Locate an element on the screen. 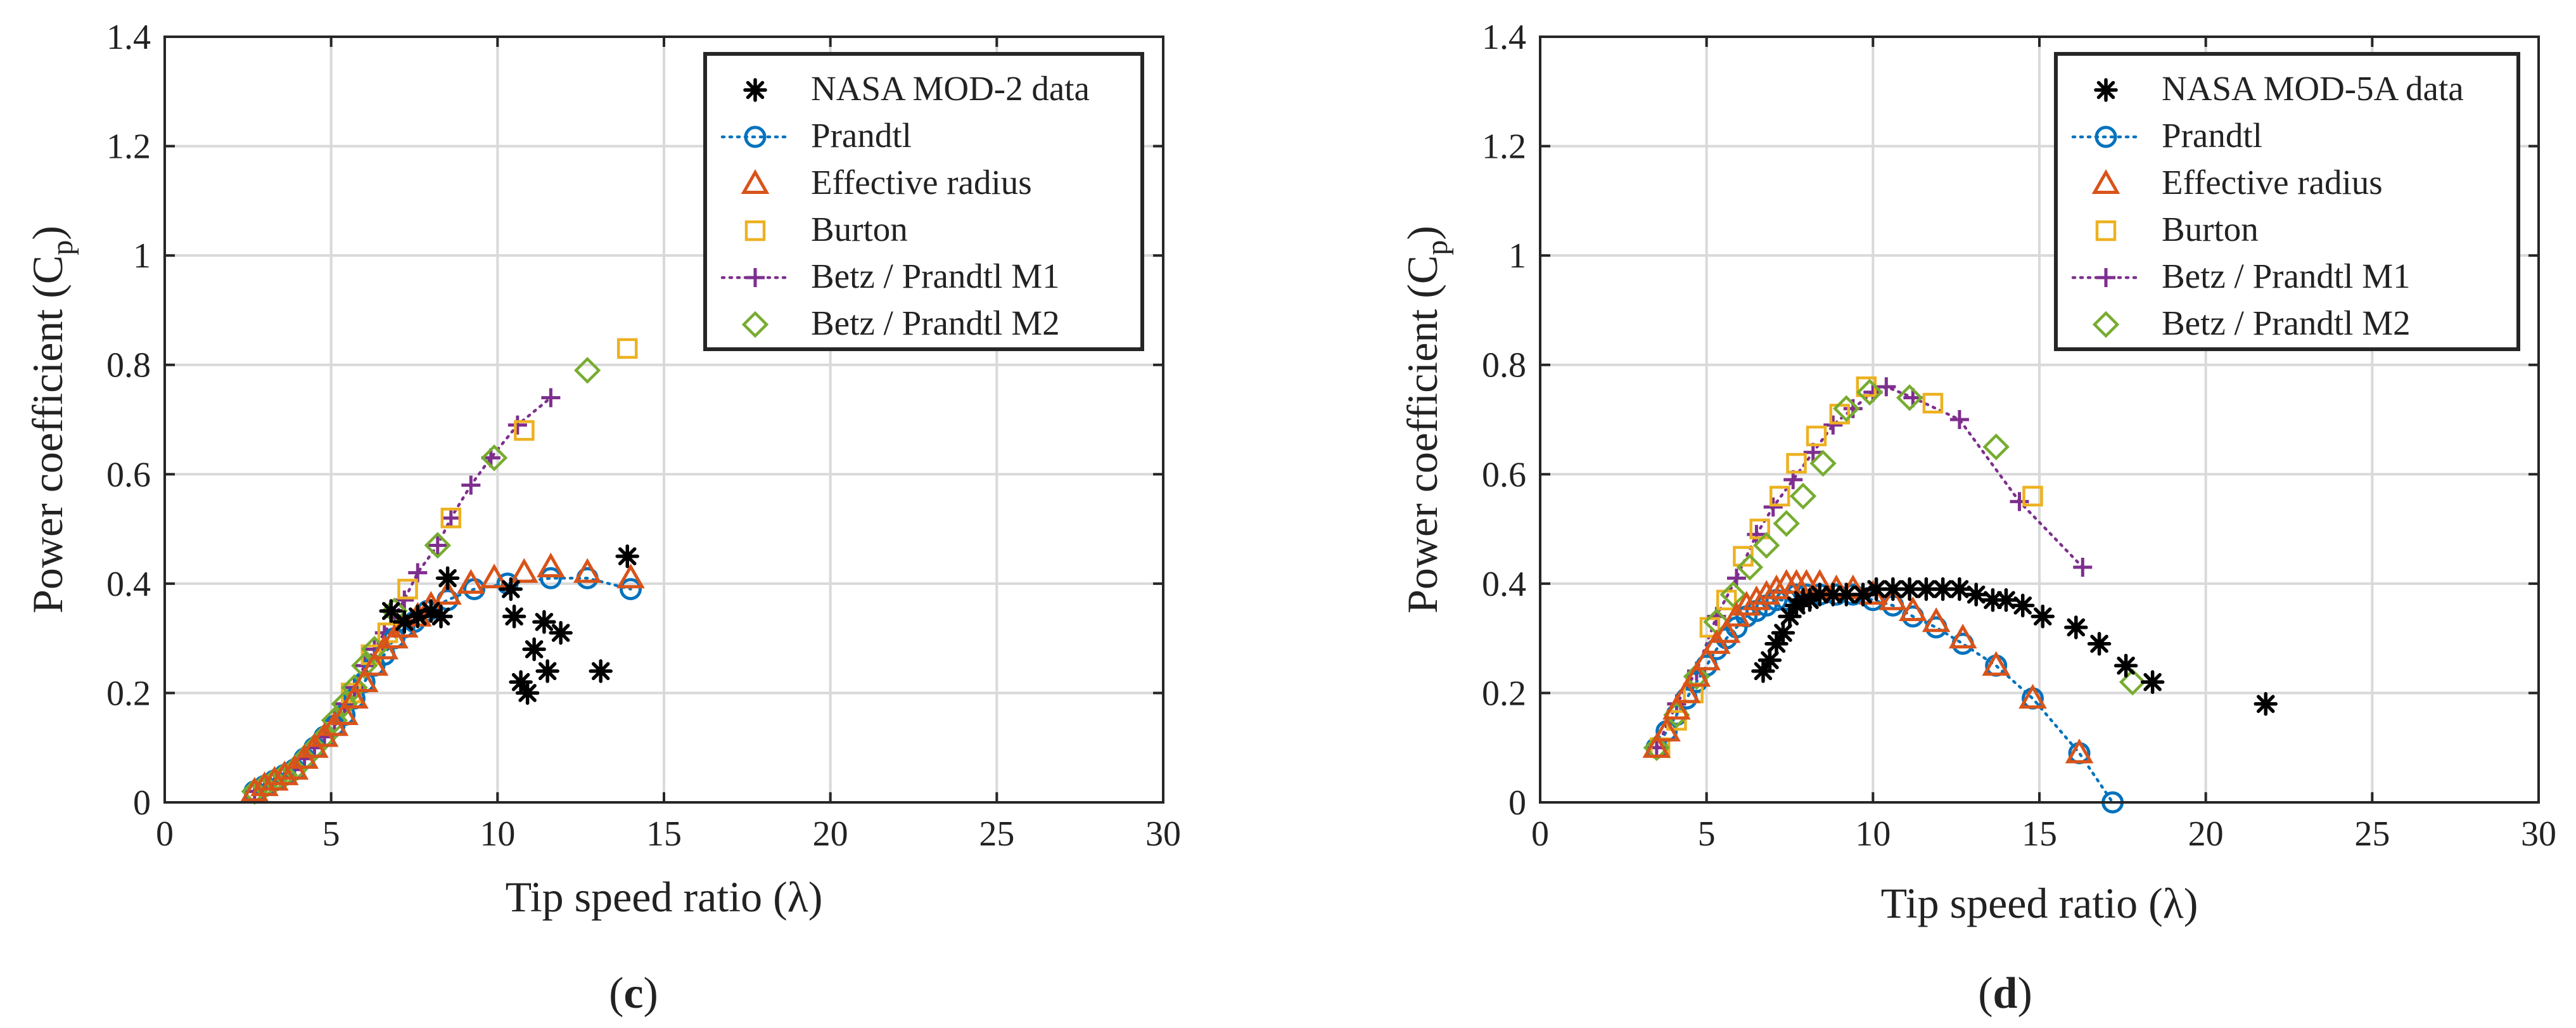  legend-marker-m2 is located at coordinates (755, 324).